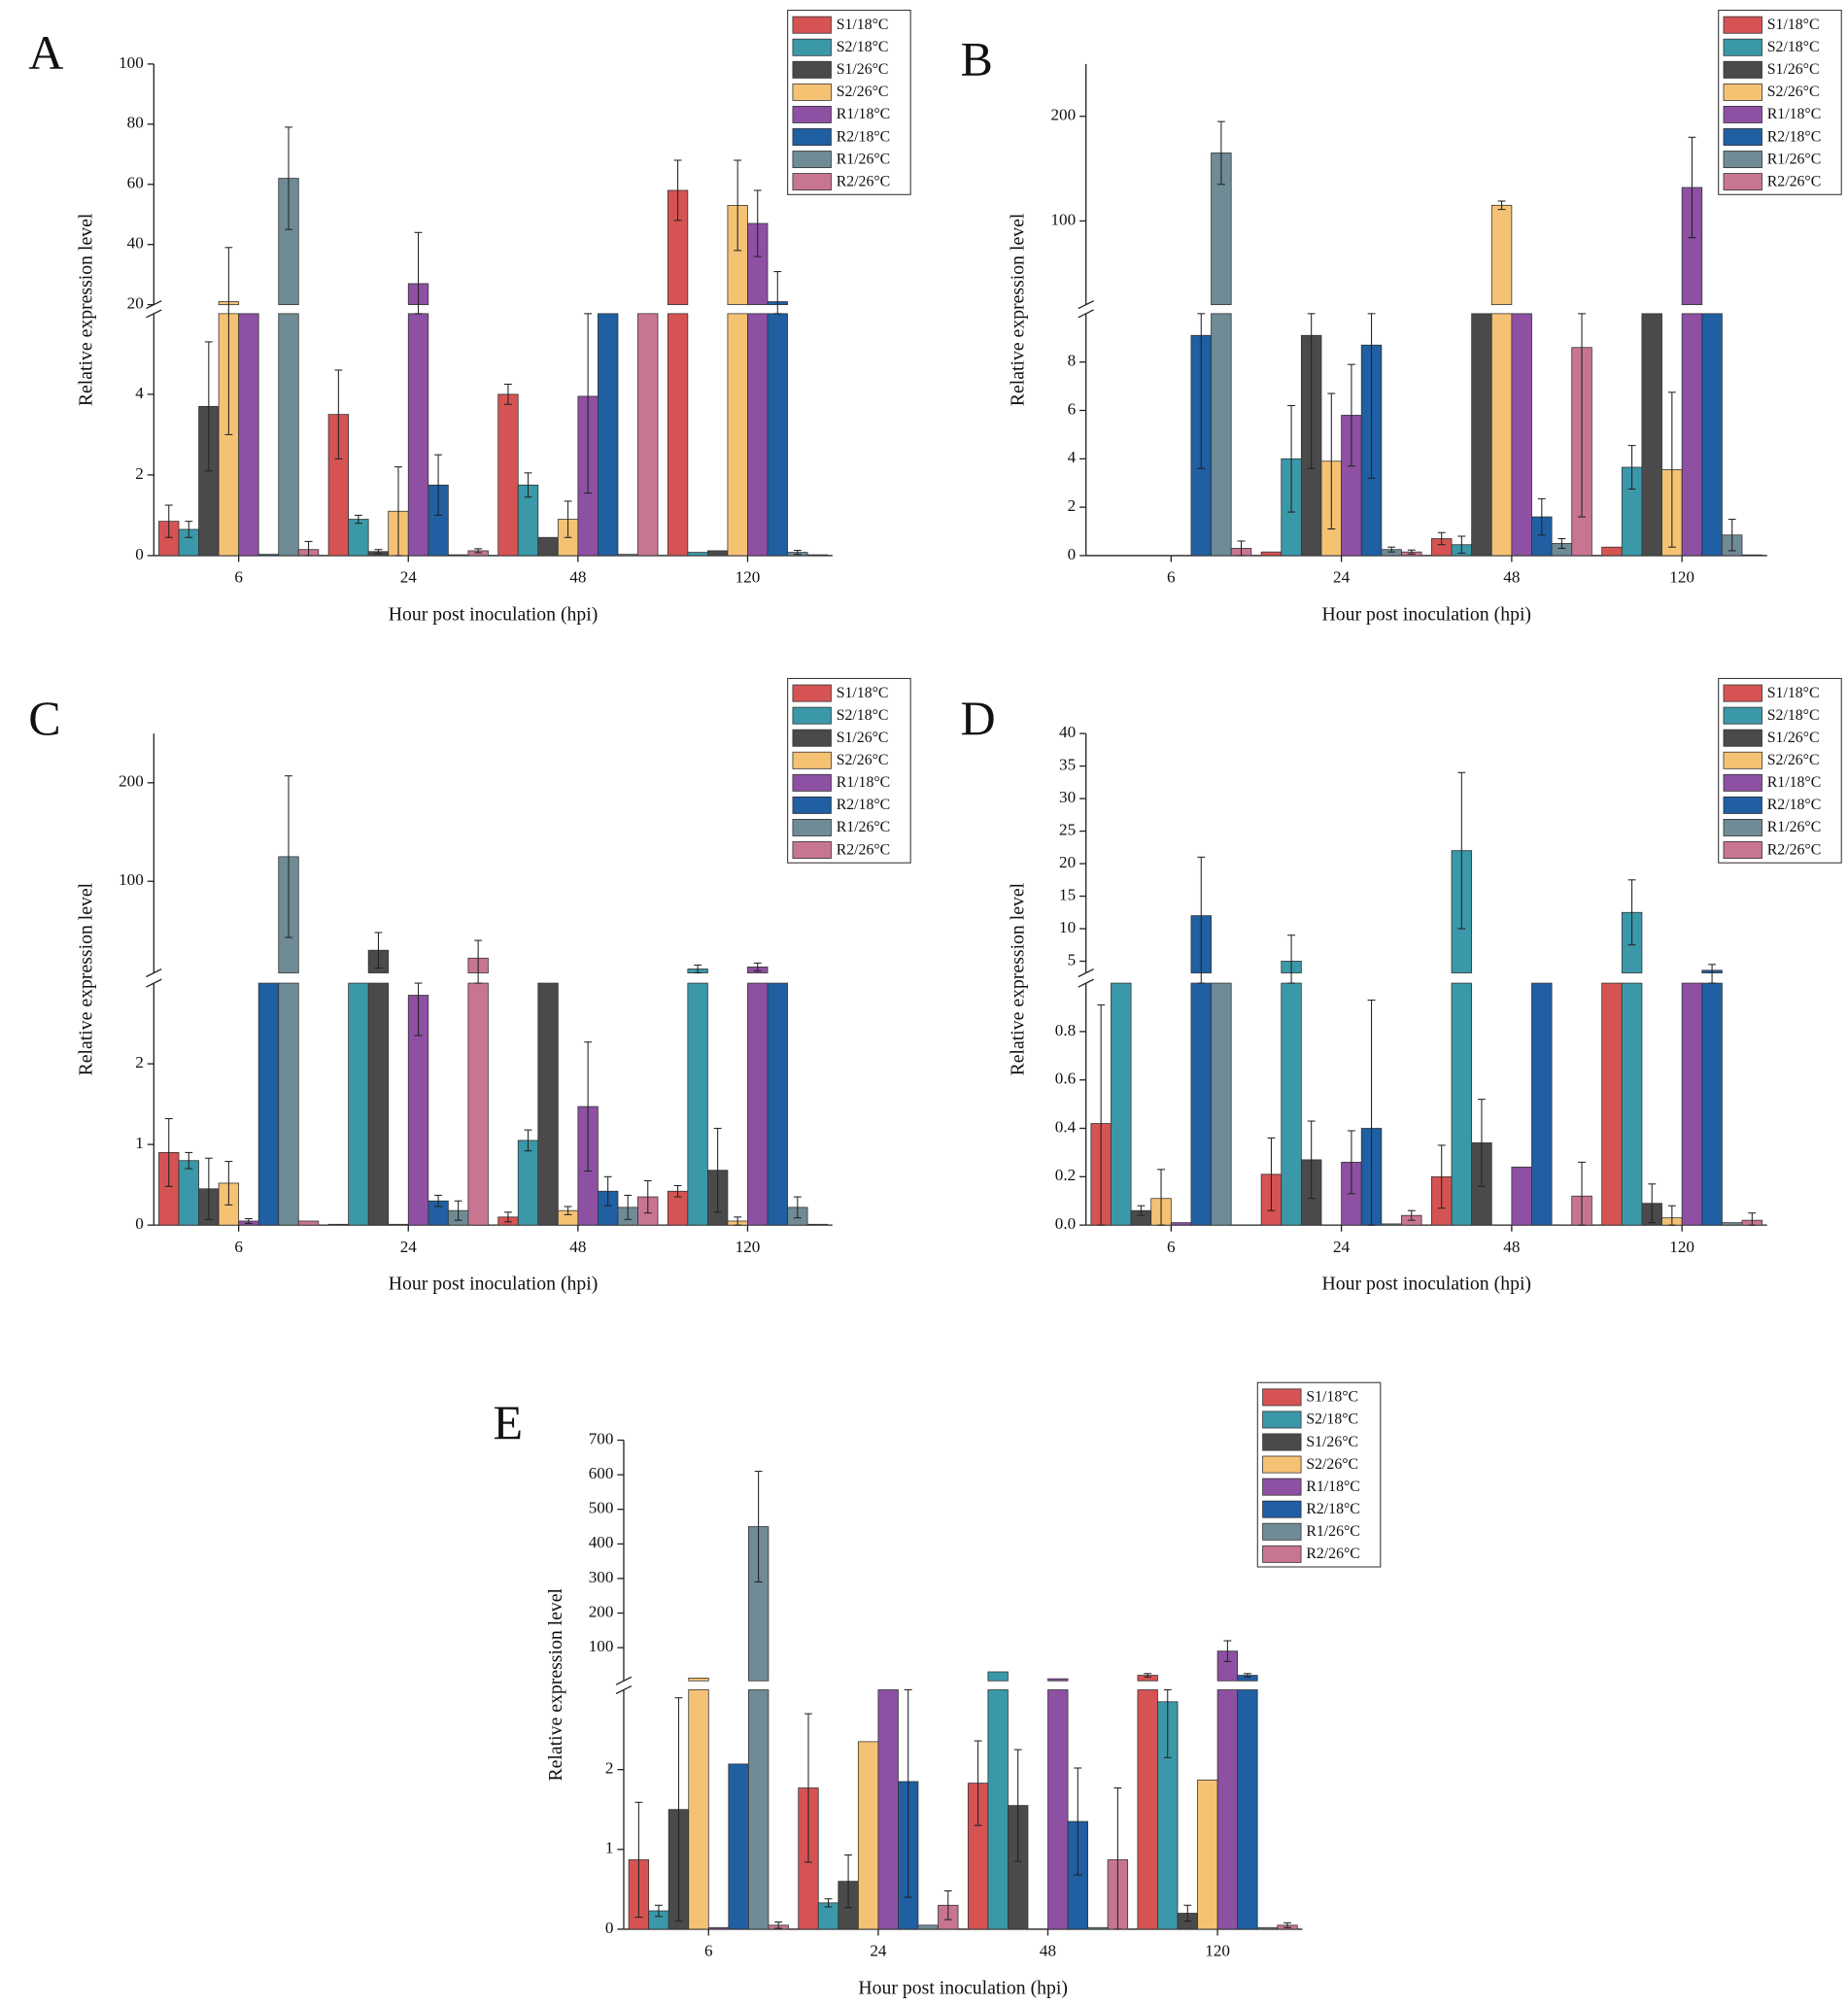 This screenshot has height=2006, width=1848. I want to click on y-tick-label: 35, so click(1067, 765).